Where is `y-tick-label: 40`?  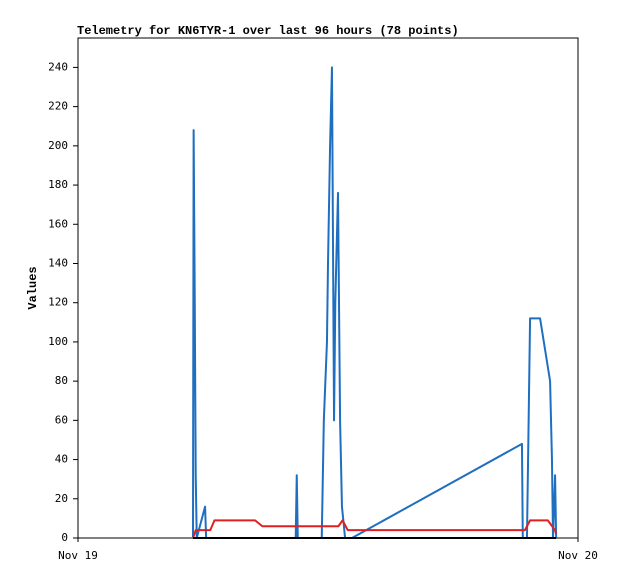 y-tick-label: 40 is located at coordinates (61, 459).